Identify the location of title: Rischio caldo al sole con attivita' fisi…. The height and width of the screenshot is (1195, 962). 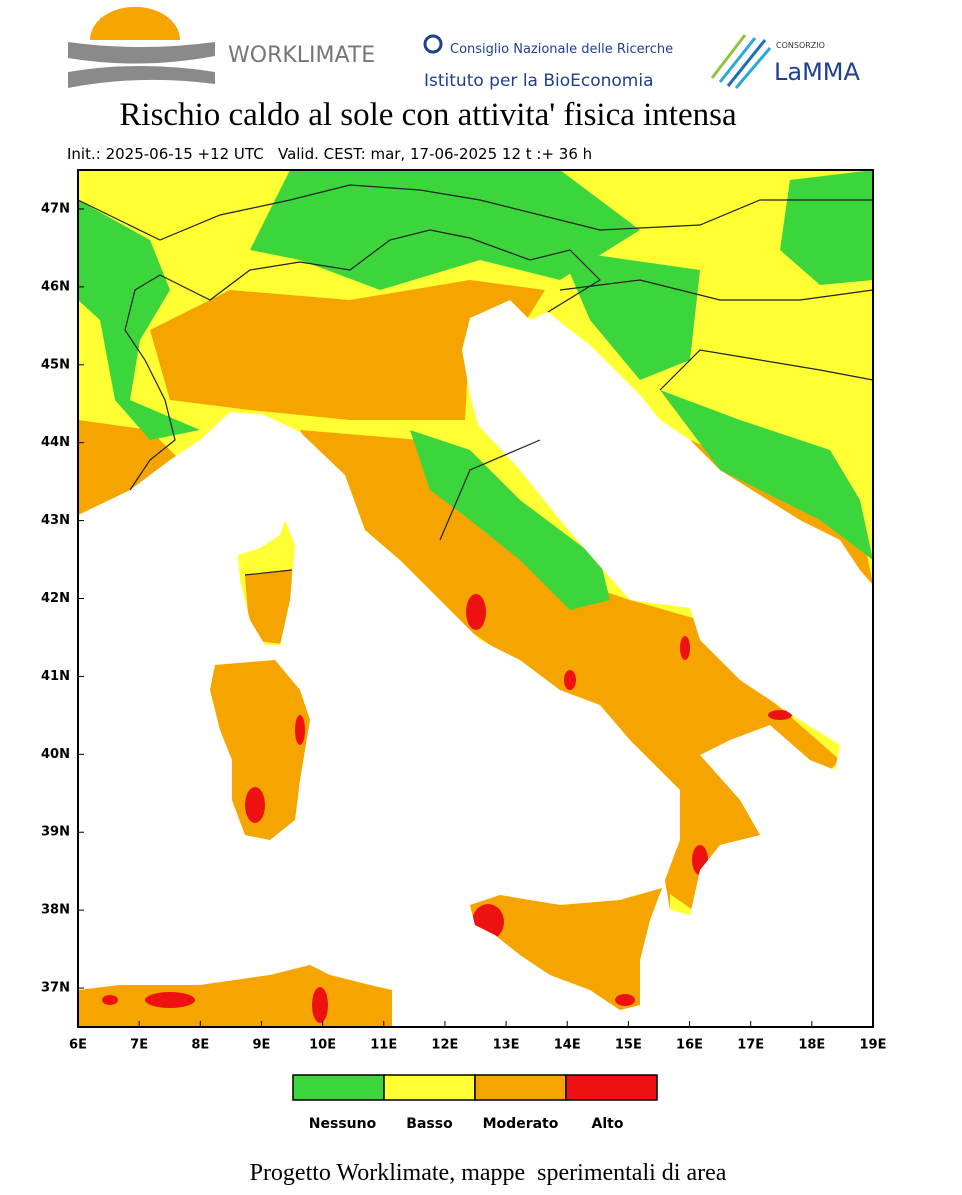
(428, 115).